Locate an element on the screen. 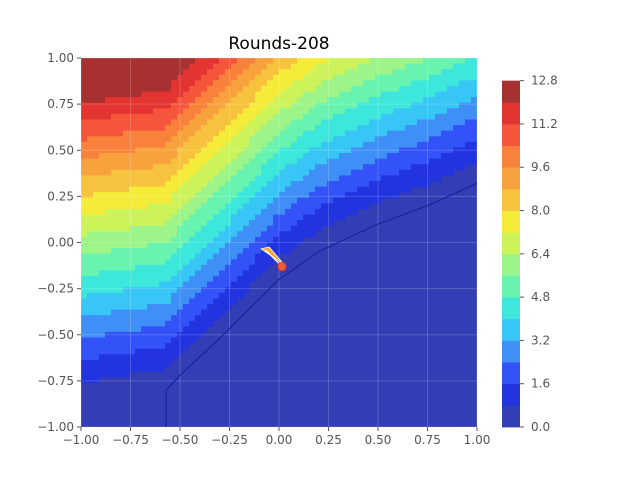 The image size is (640, 480). colorbar-band is located at coordinates (511, 156).